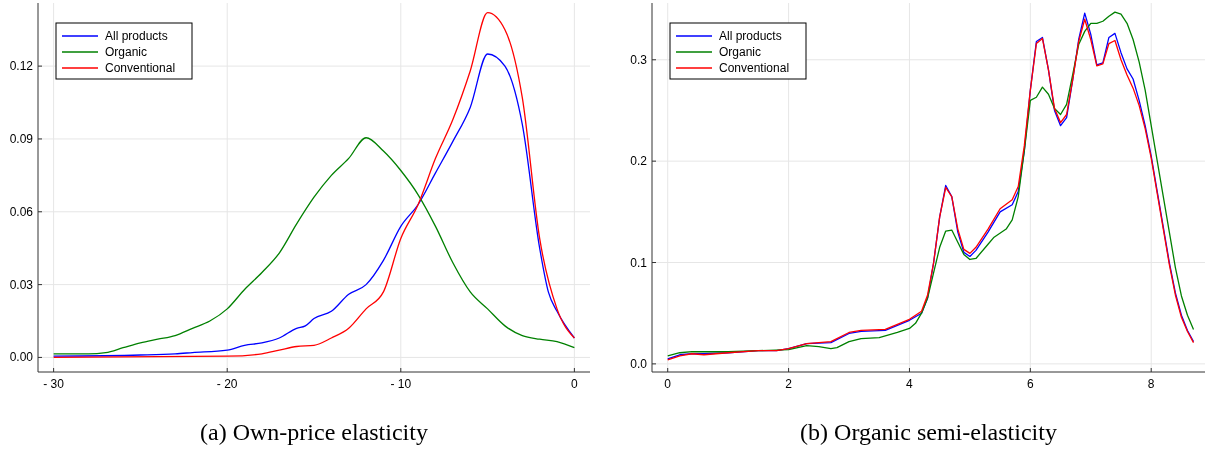 The width and height of the screenshot is (1210, 452). What do you see at coordinates (910, 384) in the screenshot?
I see `x-tick-label: 4` at bounding box center [910, 384].